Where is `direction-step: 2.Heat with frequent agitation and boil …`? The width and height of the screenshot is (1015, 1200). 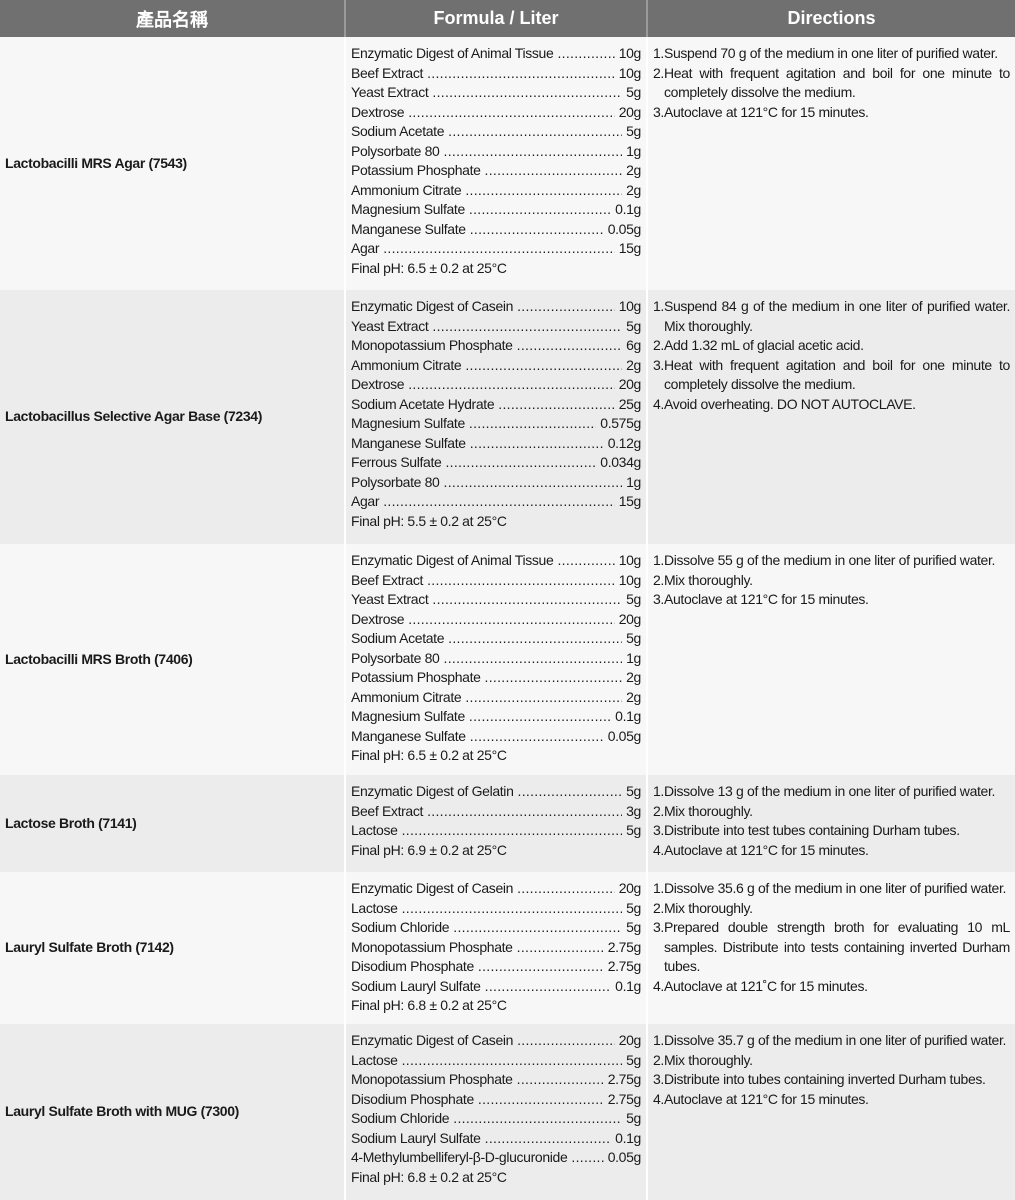 direction-step: 2.Heat with frequent agitation and boil … is located at coordinates (831, 82).